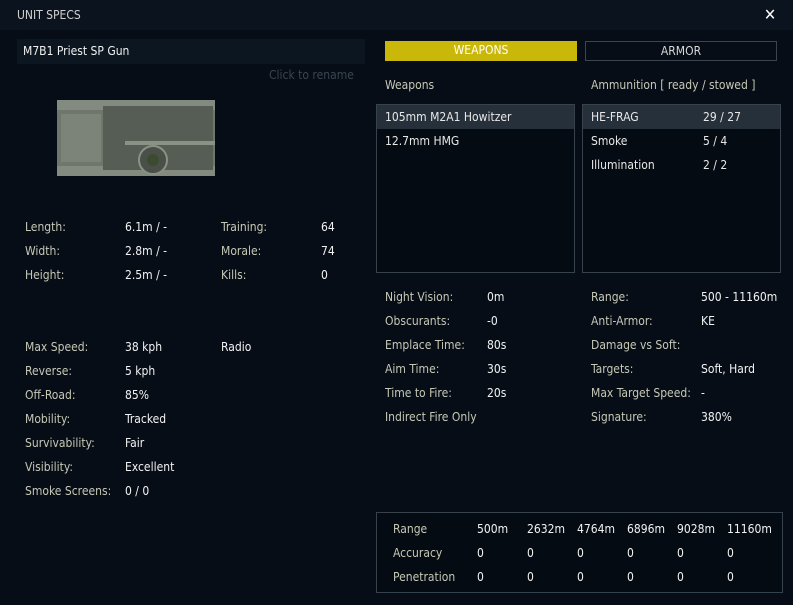  Describe the element at coordinates (722, 117) in the screenshot. I see `ammo-count: 29 / 27` at that location.